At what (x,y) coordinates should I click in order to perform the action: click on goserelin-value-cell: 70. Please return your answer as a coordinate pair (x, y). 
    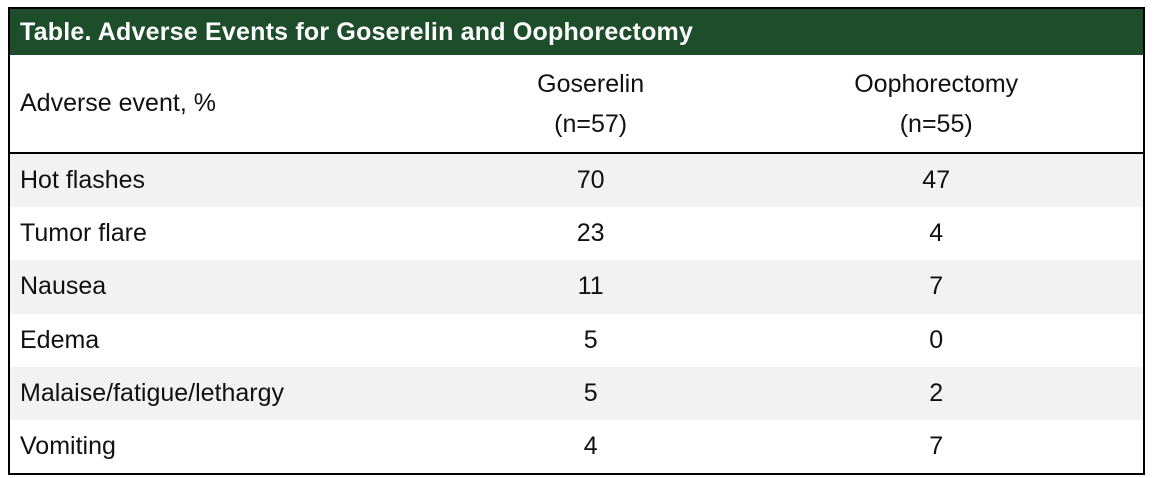
    Looking at the image, I should click on (590, 180).